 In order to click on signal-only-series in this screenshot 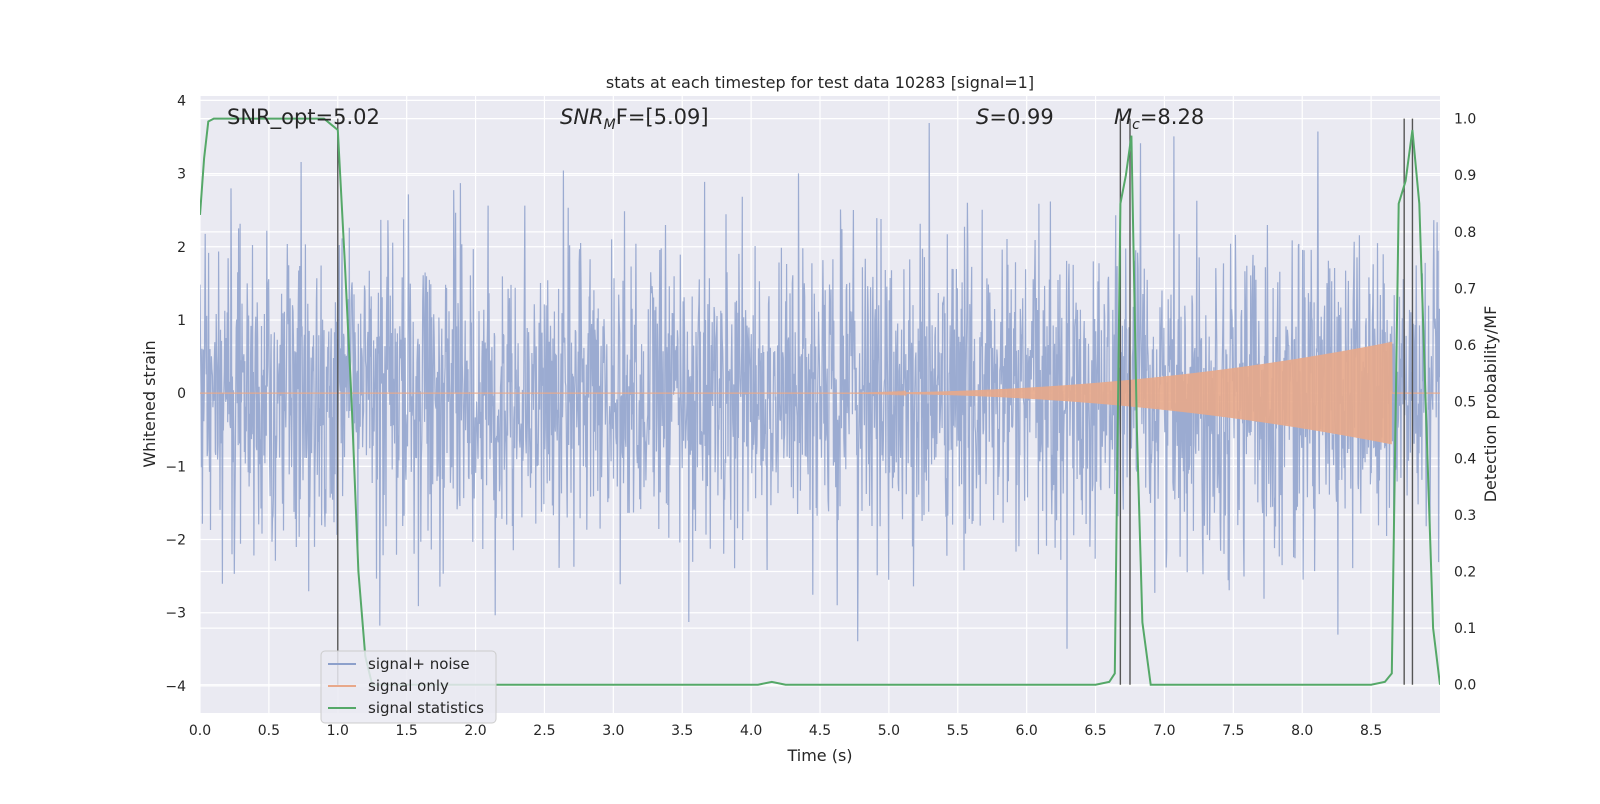, I will do `click(820, 393)`.